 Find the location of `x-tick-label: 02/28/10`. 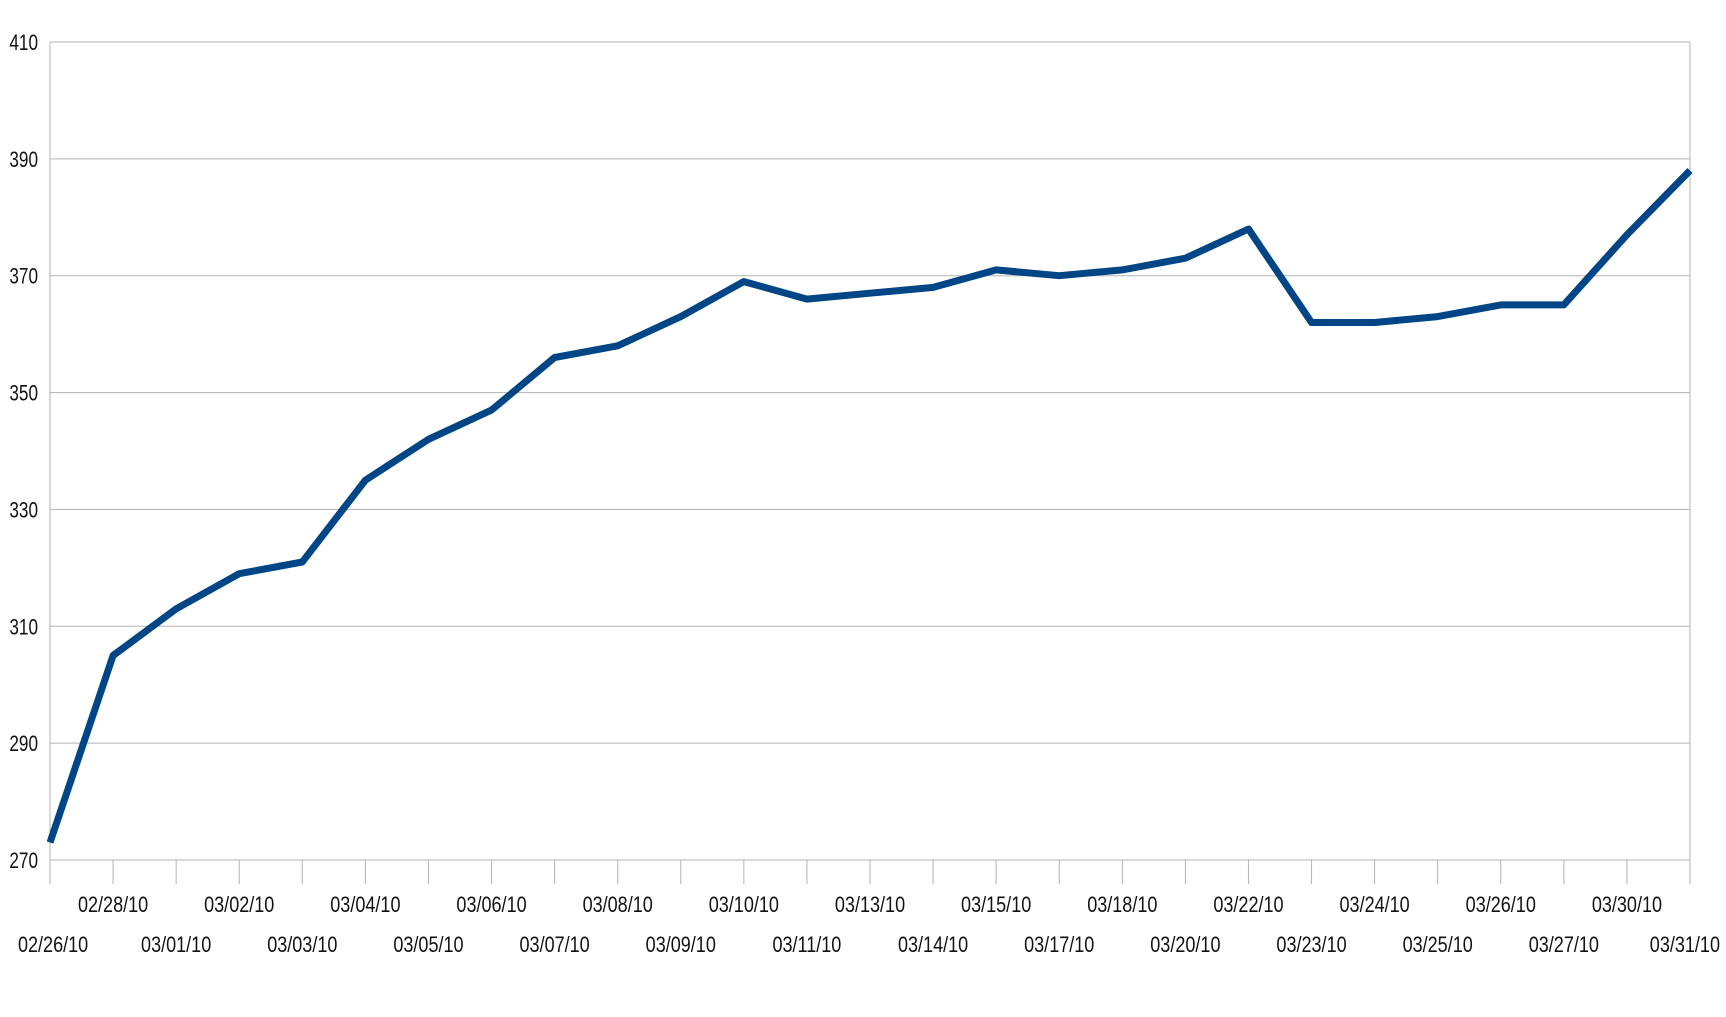

x-tick-label: 02/28/10 is located at coordinates (113, 905).